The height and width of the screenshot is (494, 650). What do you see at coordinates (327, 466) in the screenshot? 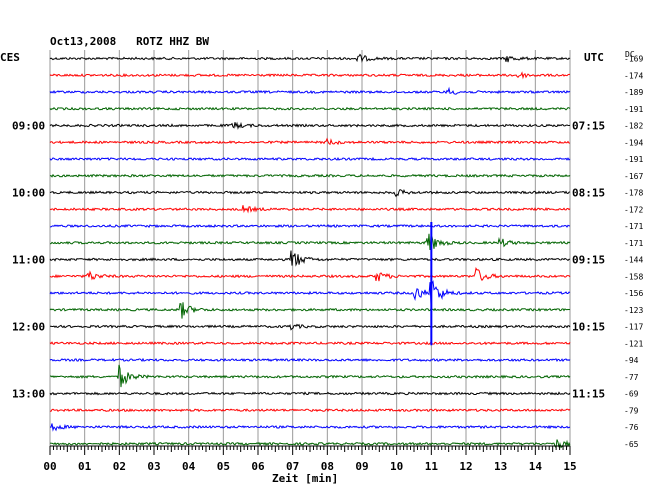
I see `x-tick-label: 08` at bounding box center [327, 466].